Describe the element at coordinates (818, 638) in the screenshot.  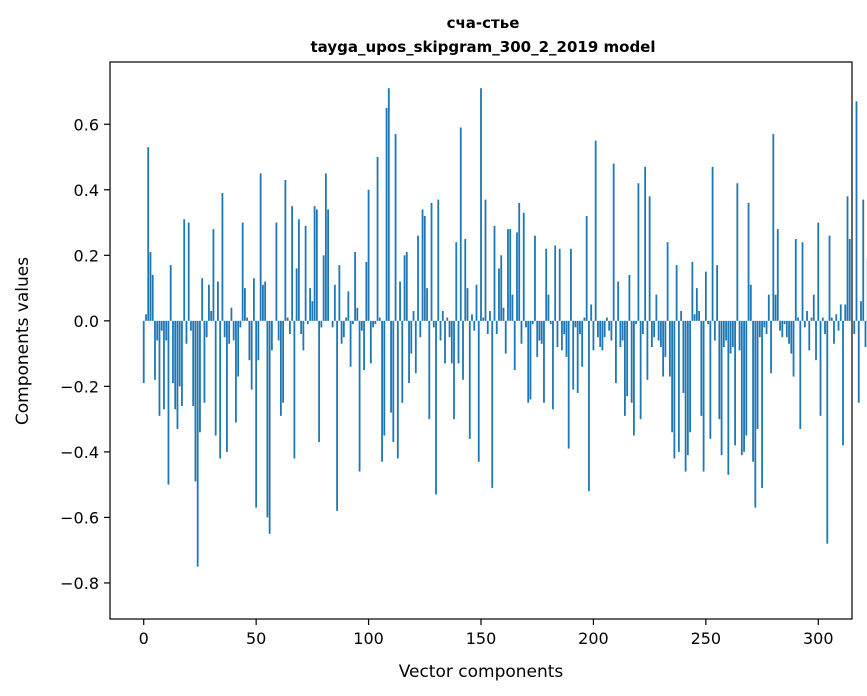
I see `x-tick-label: 300` at that location.